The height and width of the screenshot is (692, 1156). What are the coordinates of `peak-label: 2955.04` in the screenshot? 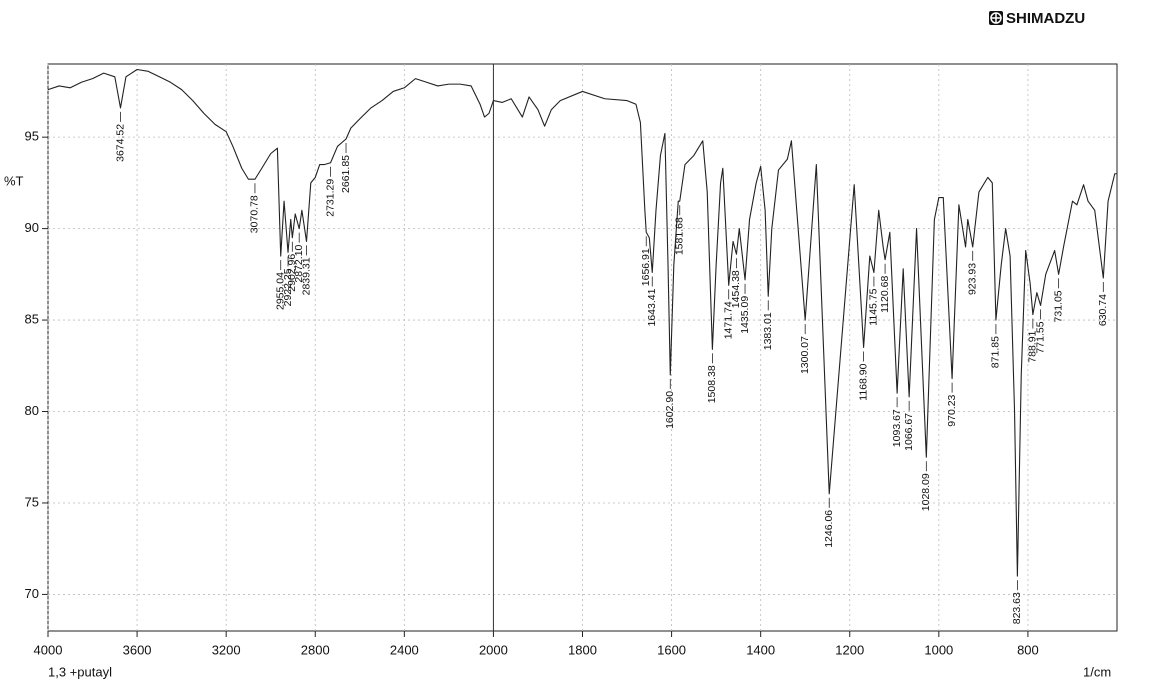 It's located at (281, 291).